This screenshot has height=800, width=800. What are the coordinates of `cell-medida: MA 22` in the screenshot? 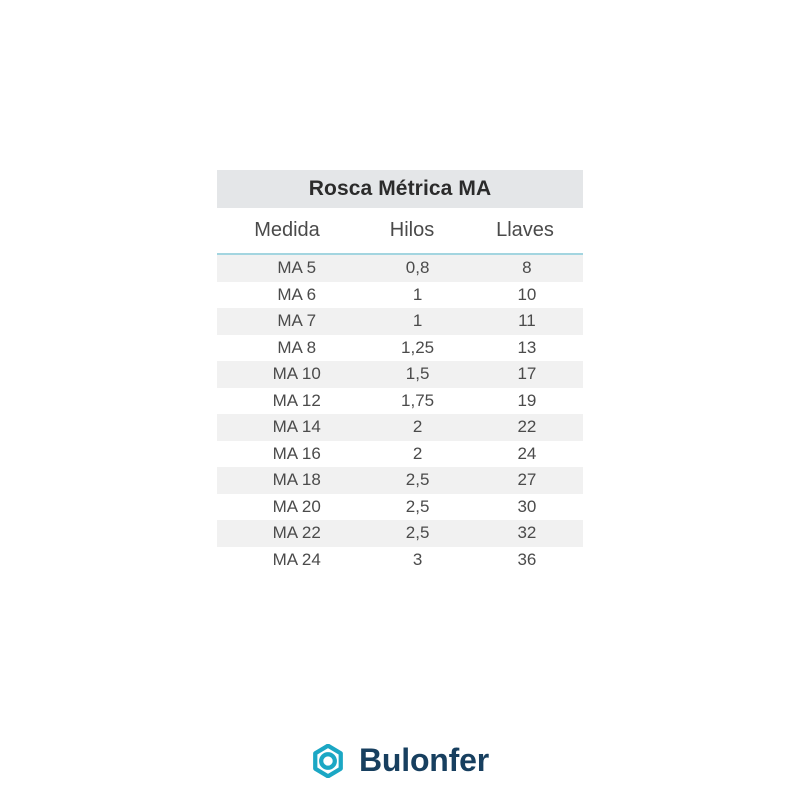 It's located at (296, 533).